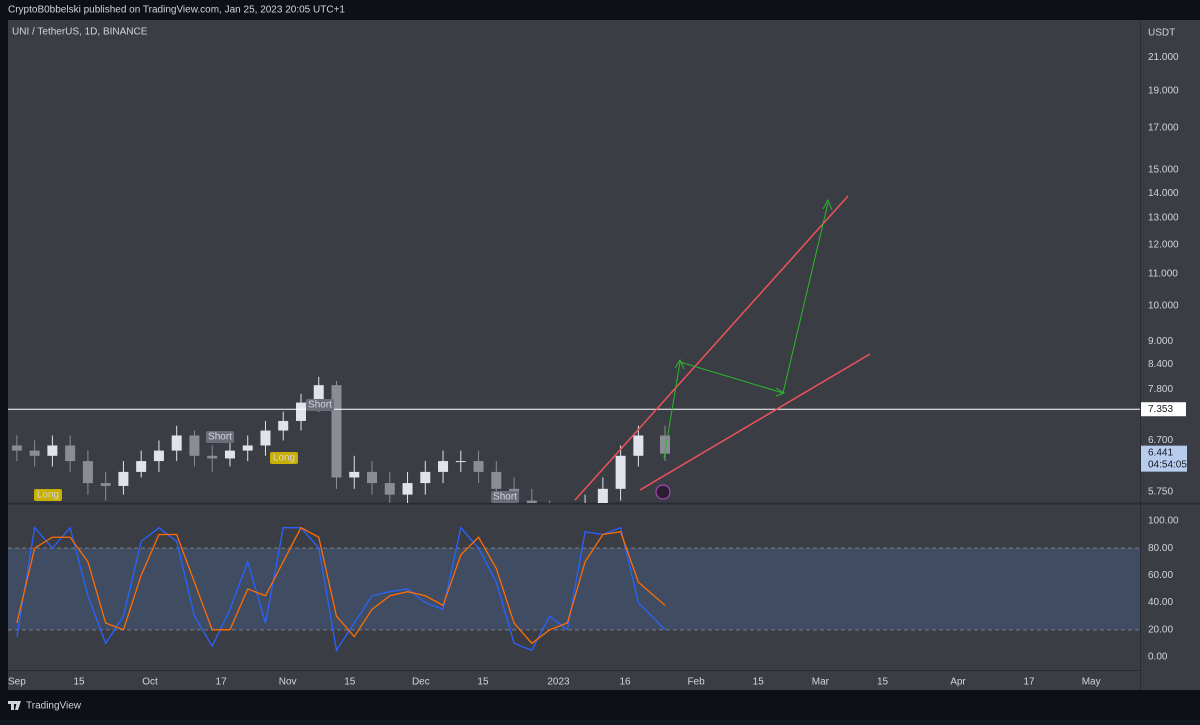 Image resolution: width=1200 pixels, height=725 pixels. Describe the element at coordinates (1160, 602) in the screenshot. I see `y-tick-label: 40.00` at that location.